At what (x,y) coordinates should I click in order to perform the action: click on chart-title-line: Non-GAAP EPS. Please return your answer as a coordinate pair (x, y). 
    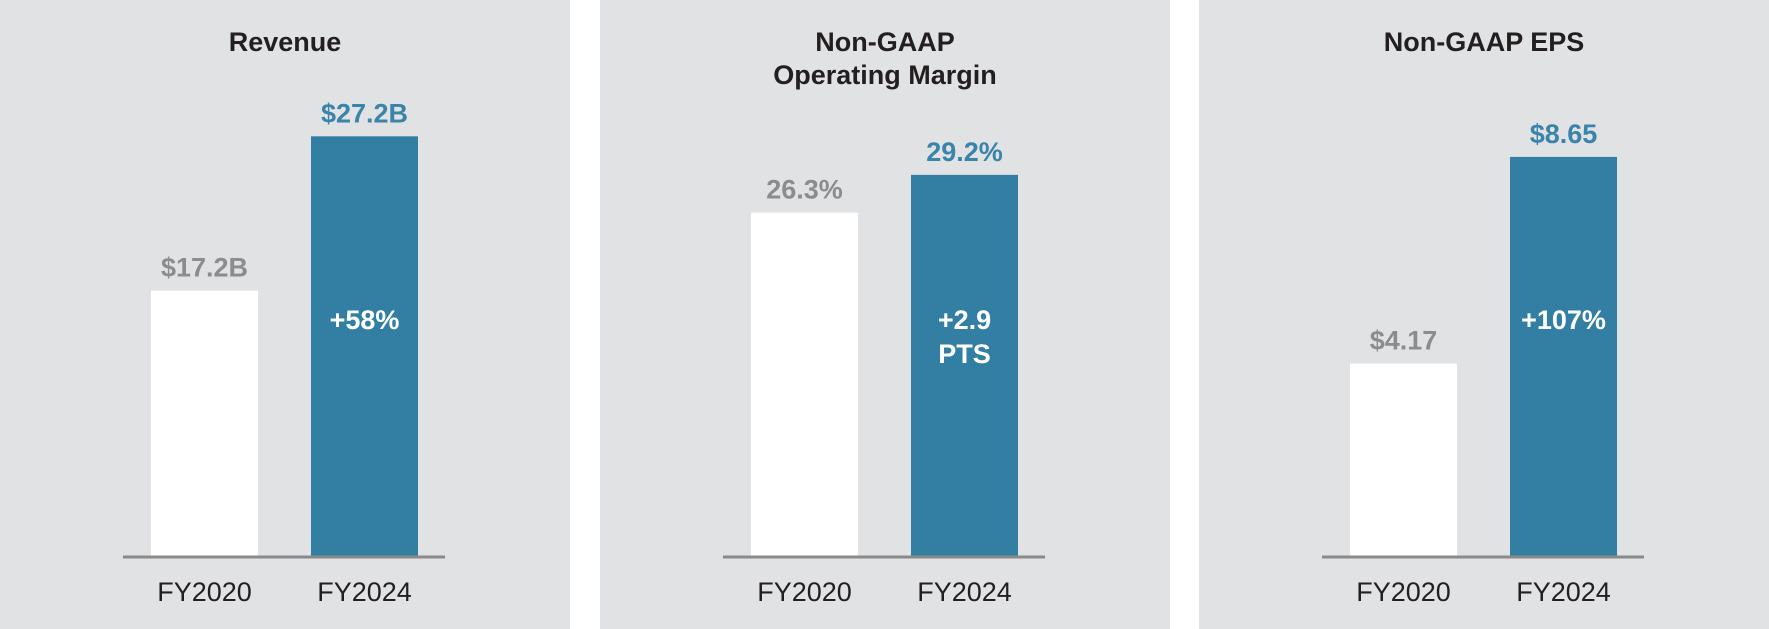
    Looking at the image, I should click on (1484, 42).